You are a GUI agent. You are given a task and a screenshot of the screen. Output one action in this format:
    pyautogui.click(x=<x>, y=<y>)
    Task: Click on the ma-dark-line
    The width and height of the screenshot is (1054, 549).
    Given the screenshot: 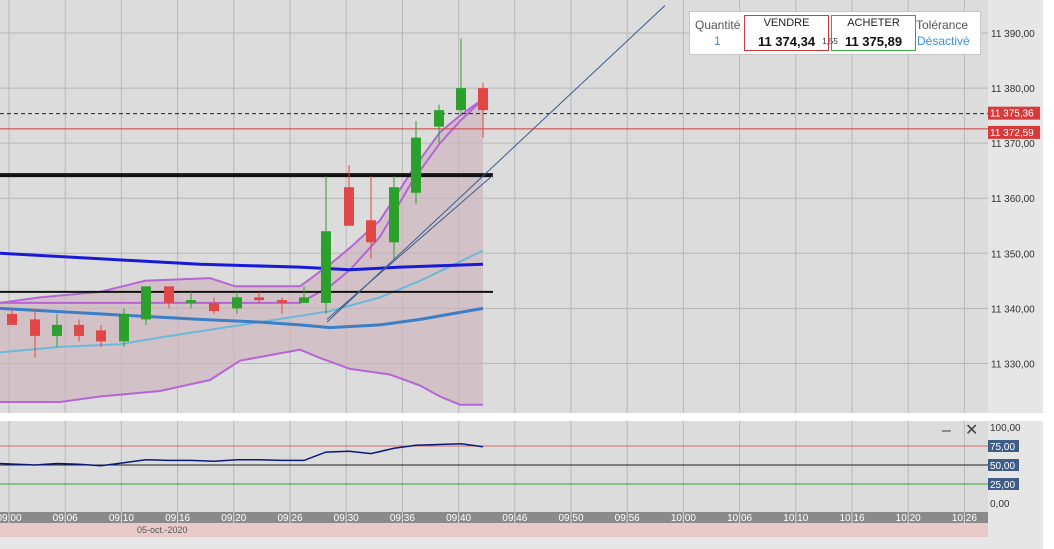 What is the action you would take?
    pyautogui.click(x=242, y=261)
    